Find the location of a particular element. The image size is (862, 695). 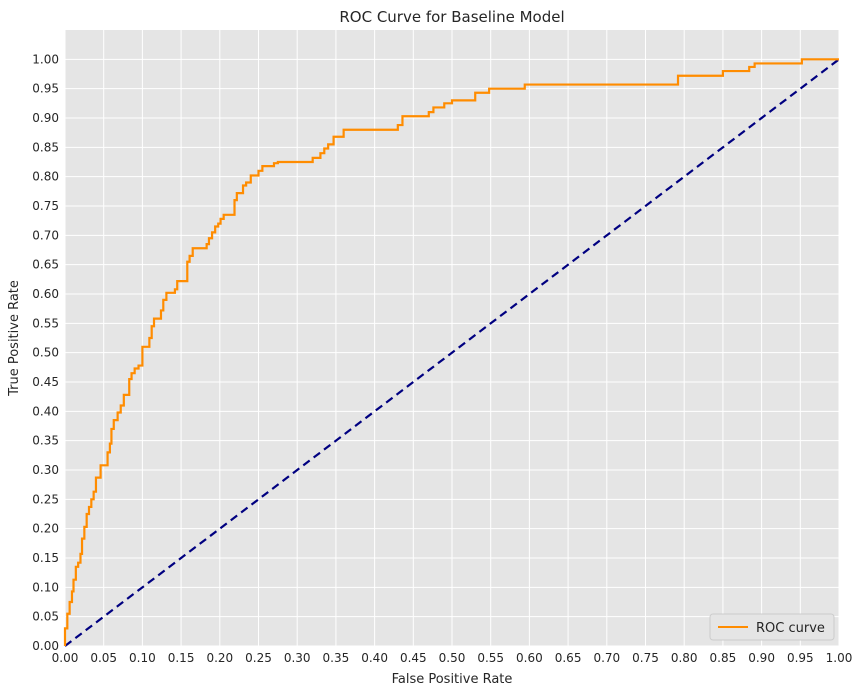

x-tick-label: 0.75 is located at coordinates (645, 658).